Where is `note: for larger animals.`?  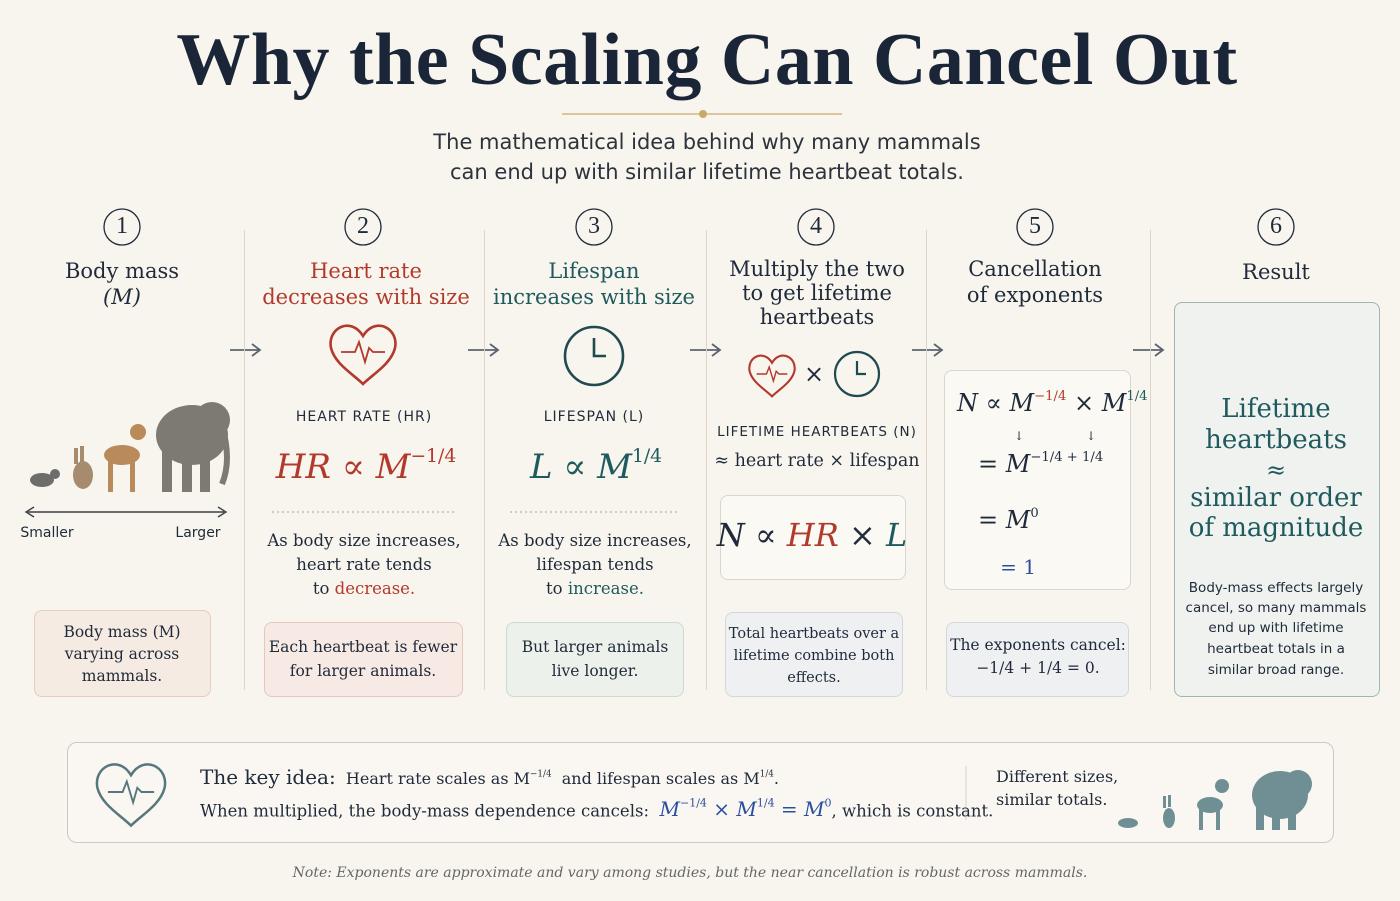 note: for larger animals. is located at coordinates (363, 671).